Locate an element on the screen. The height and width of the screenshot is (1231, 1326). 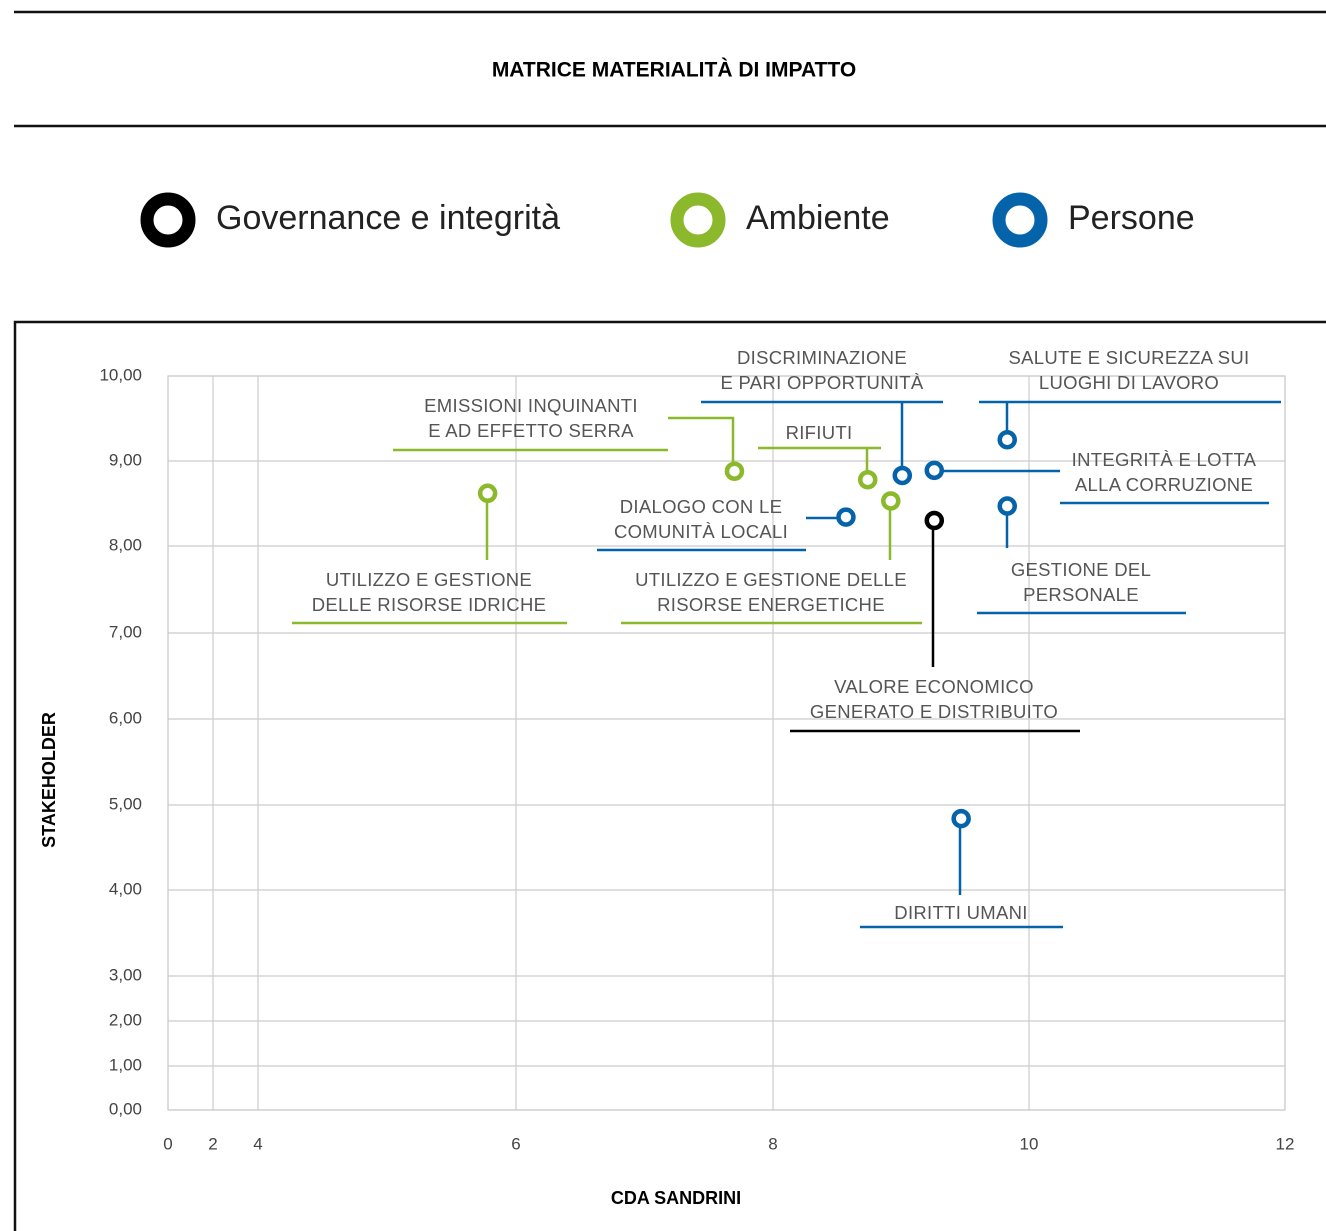
point-label: EMISSIONI INQUINANTI is located at coordinates (531, 405).